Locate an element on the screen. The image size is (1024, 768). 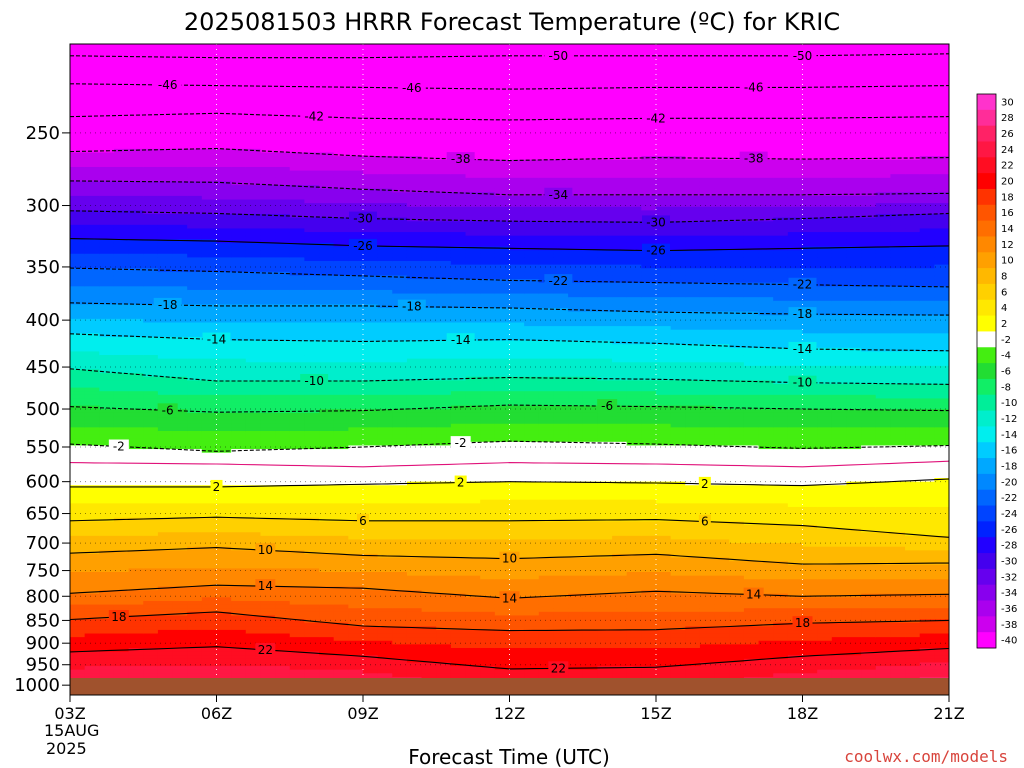
y-tick-label: 600 is located at coordinates (43, 482).